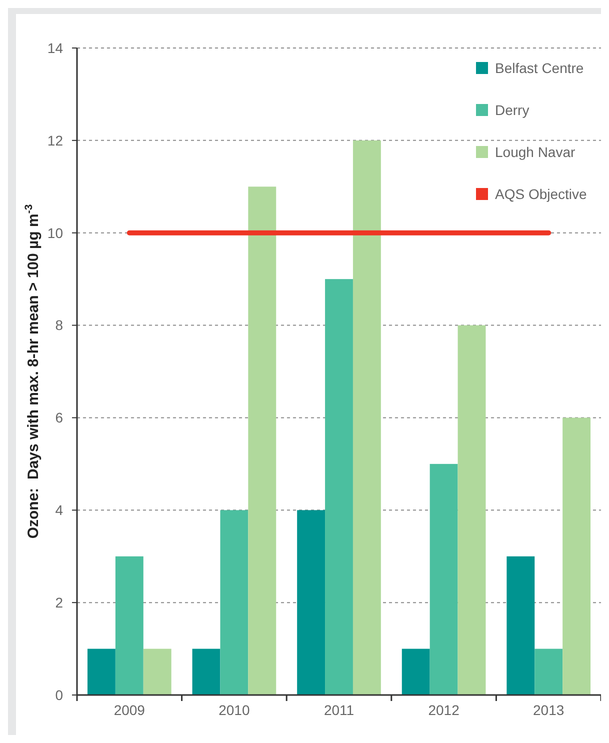  I want to click on legend-label: Belfast Centre, so click(539, 68).